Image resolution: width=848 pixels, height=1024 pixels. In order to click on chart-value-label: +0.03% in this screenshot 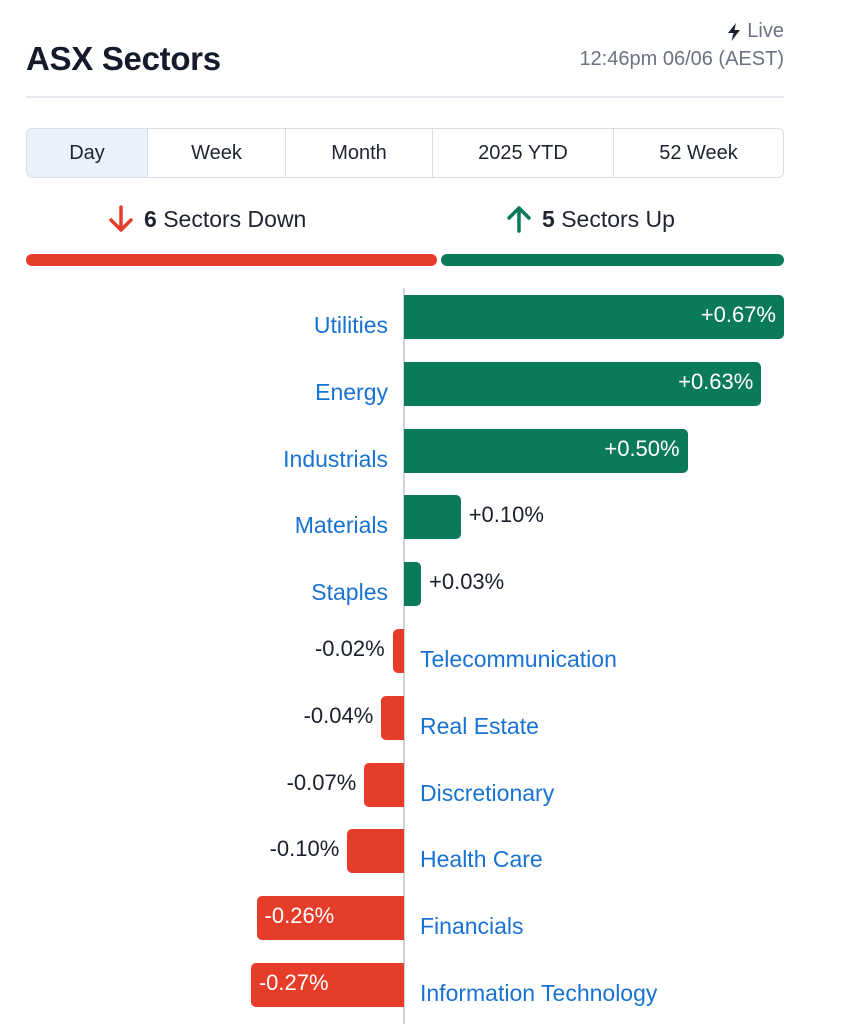, I will do `click(467, 582)`.